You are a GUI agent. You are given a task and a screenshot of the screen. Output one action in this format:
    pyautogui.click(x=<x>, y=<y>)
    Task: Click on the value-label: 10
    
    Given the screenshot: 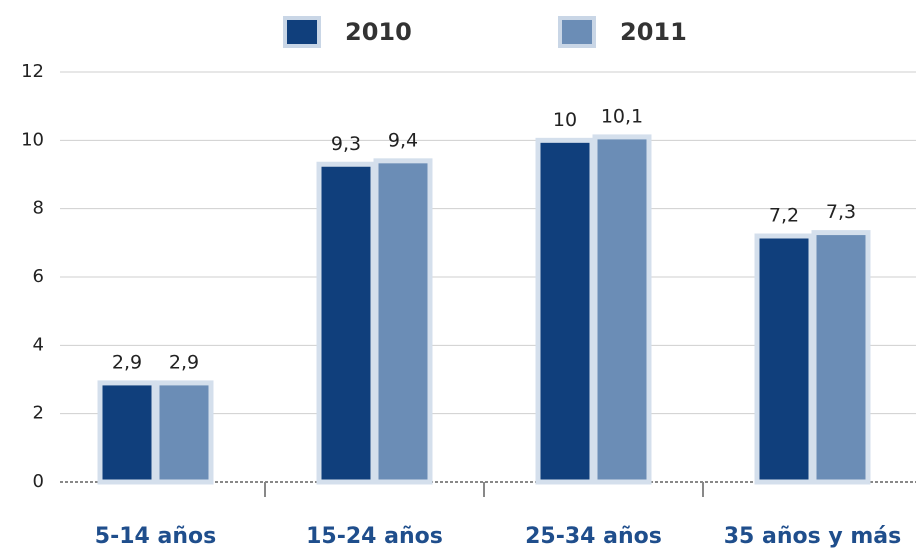 What is the action you would take?
    pyautogui.click(x=565, y=120)
    